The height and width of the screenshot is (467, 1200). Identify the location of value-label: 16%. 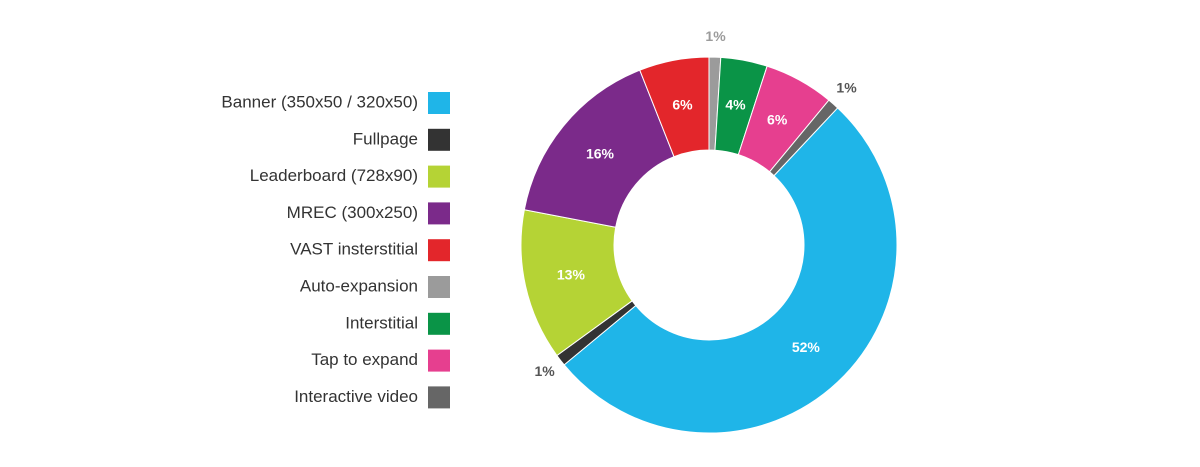
(600, 154).